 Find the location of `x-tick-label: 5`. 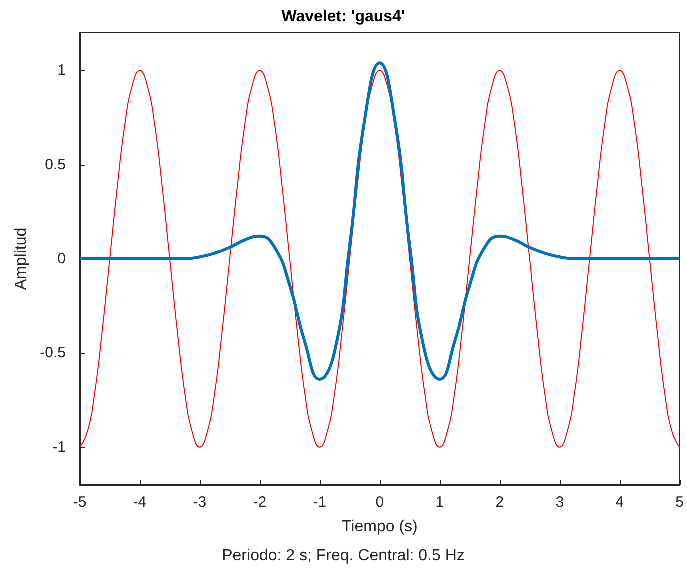

x-tick-label: 5 is located at coordinates (680, 502).